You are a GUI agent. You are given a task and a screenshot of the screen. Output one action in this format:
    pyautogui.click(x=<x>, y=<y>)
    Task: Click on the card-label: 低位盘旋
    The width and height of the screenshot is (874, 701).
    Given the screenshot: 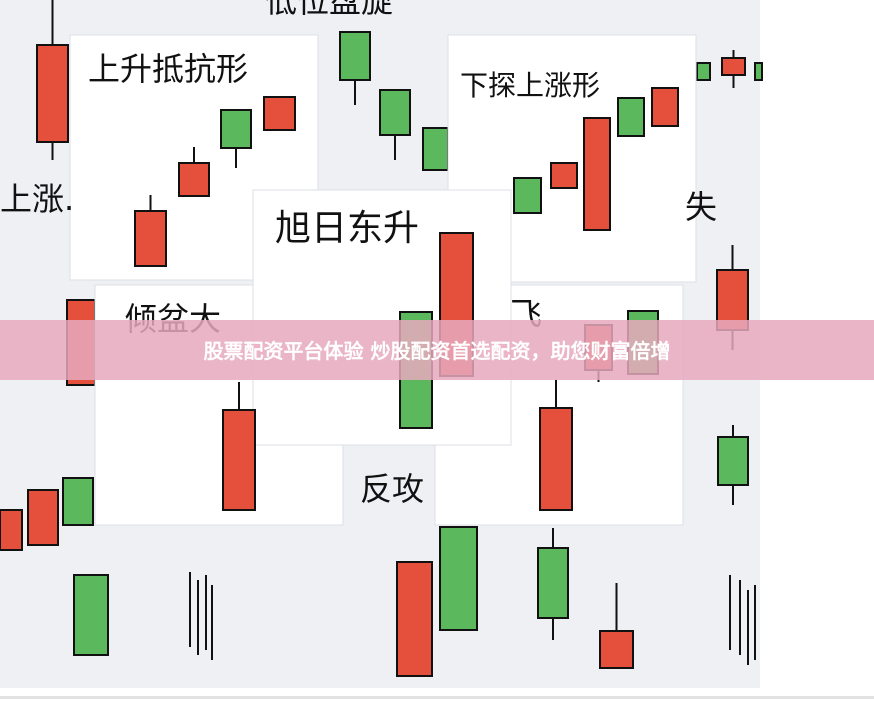 What is the action you would take?
    pyautogui.click(x=329, y=10)
    